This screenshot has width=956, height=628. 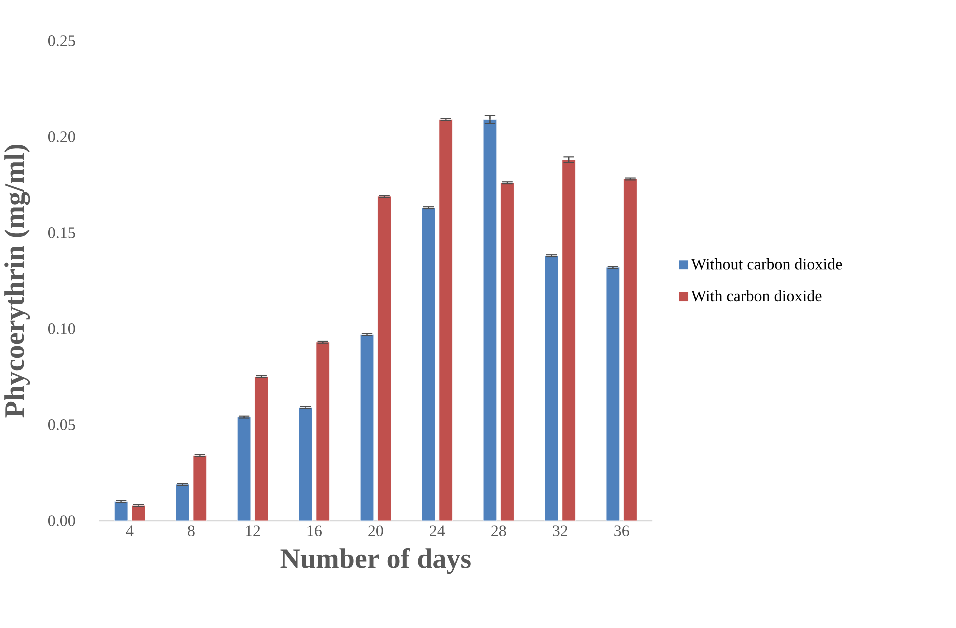 What do you see at coordinates (62, 233) in the screenshot?
I see `y-tick-label: 0.15` at bounding box center [62, 233].